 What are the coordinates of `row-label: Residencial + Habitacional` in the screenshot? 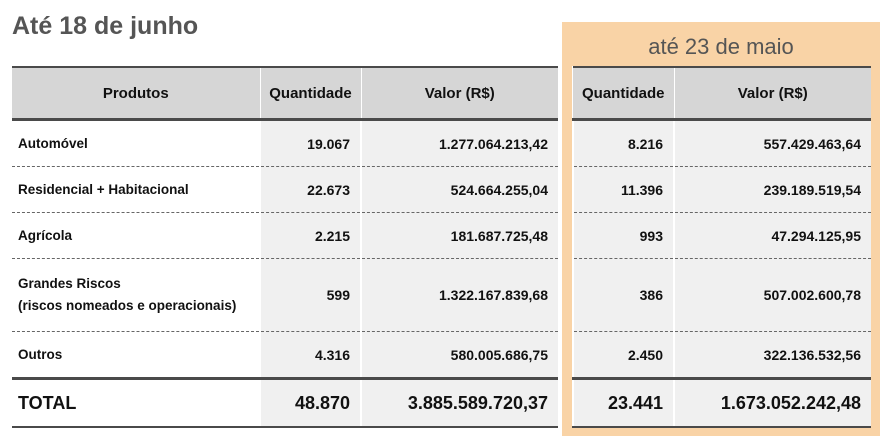 It's located at (136, 189).